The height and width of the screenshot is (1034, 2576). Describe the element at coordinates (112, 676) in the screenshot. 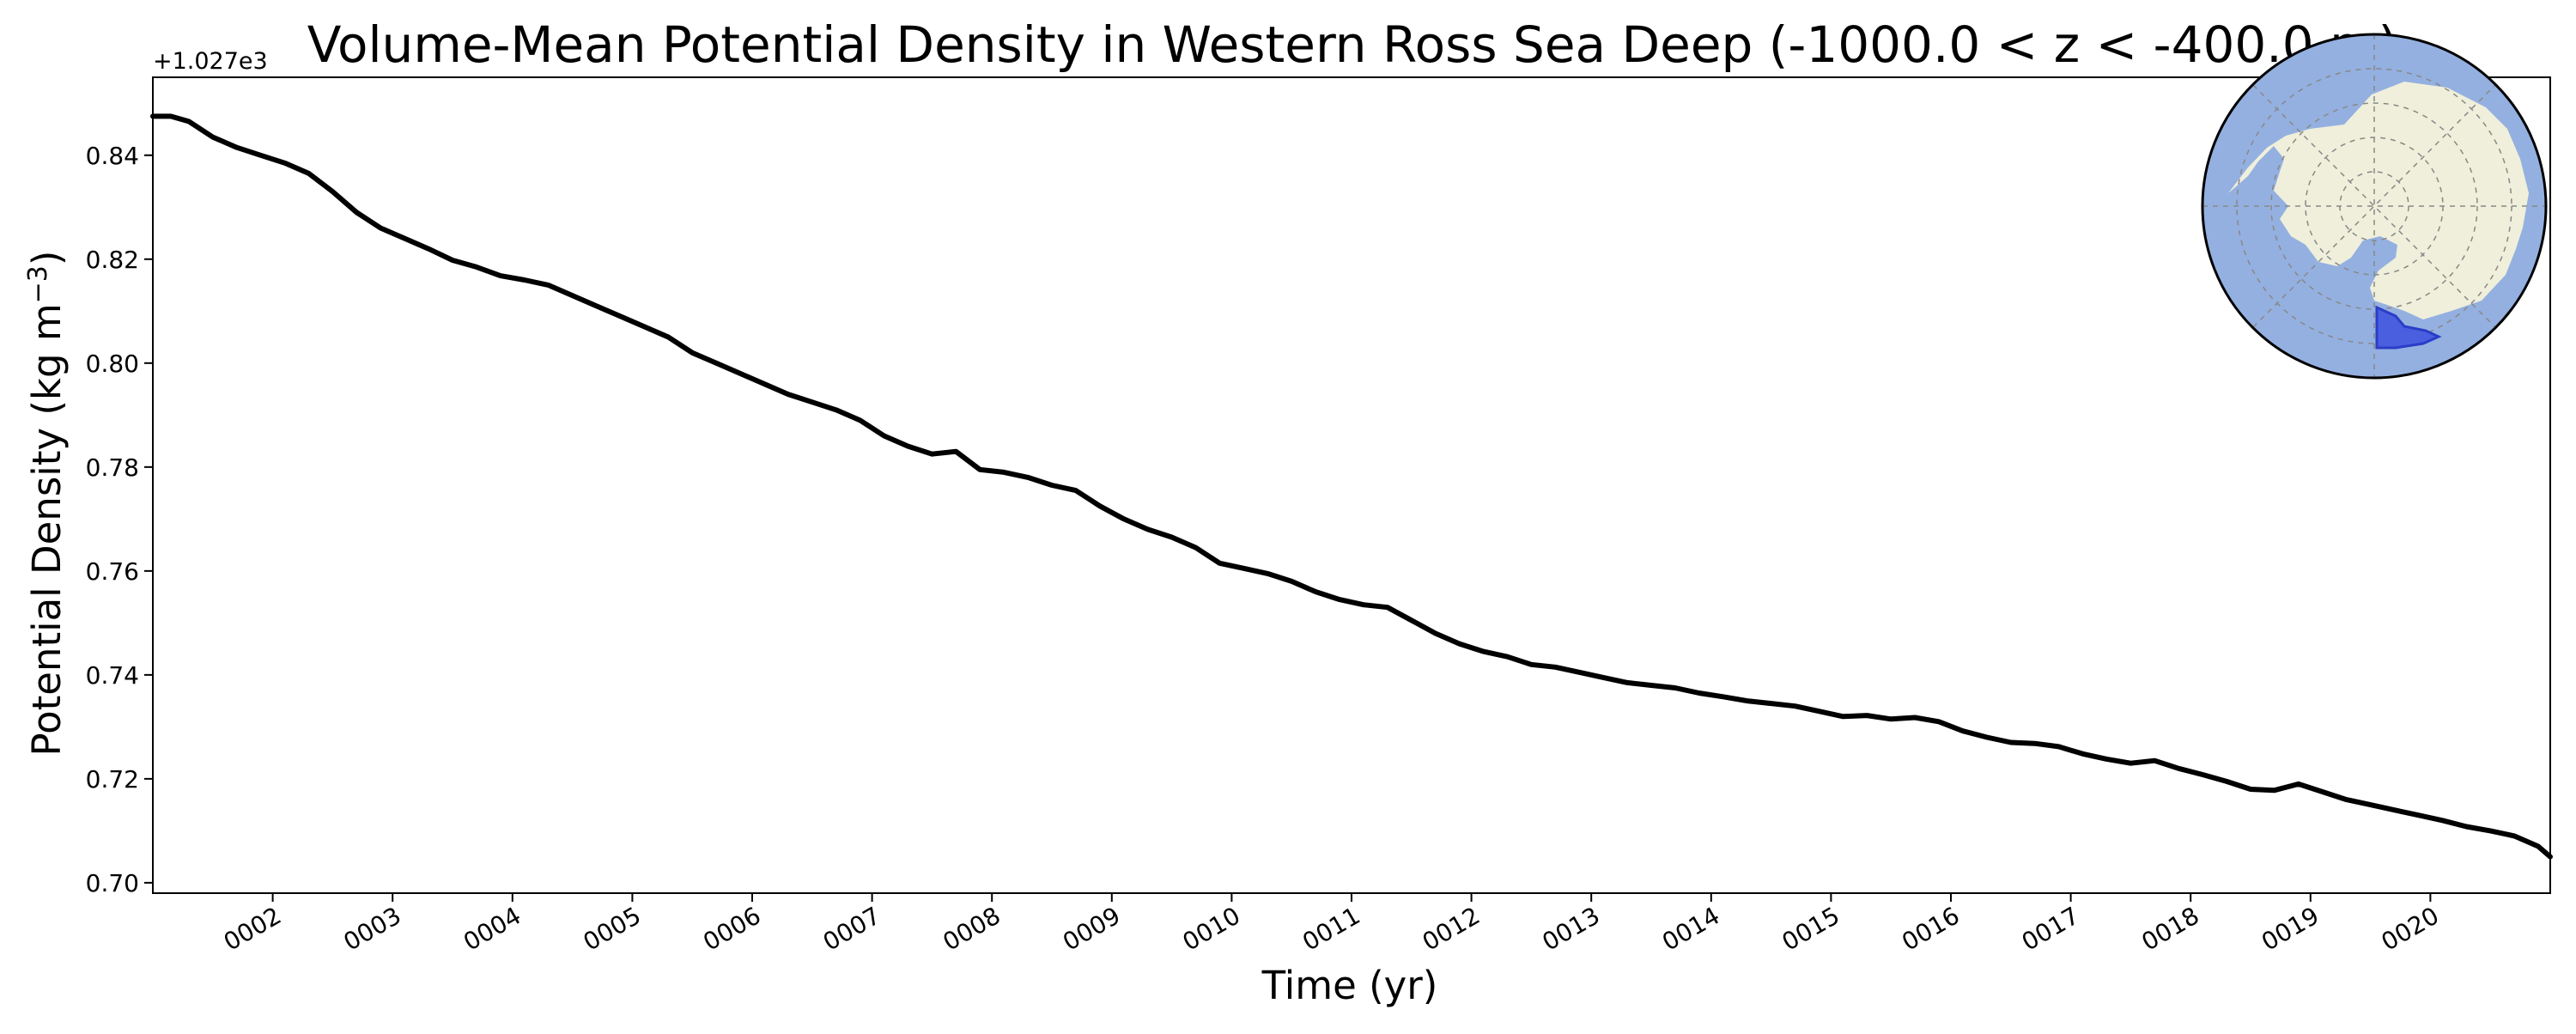

I see `y-tick-label: 0.74` at that location.